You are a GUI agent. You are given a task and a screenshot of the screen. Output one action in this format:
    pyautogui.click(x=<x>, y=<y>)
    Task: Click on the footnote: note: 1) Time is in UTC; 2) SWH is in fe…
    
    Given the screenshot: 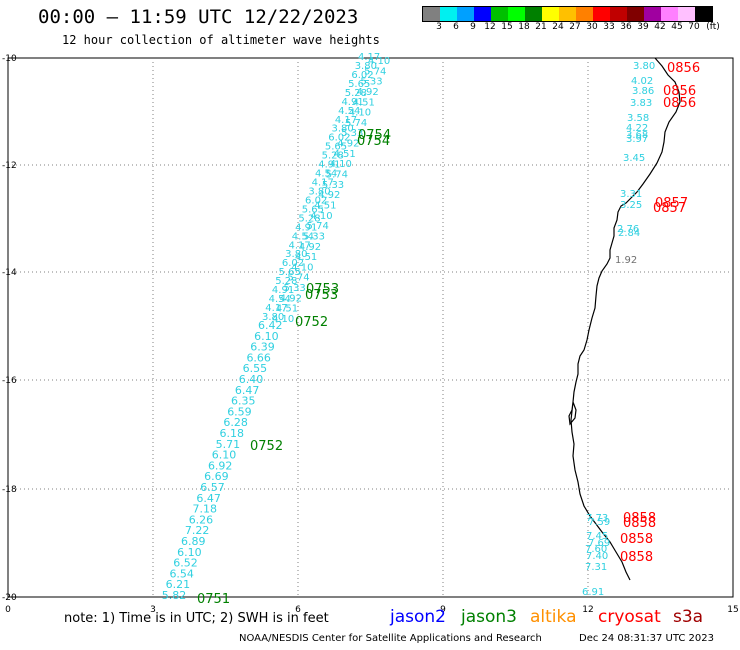 What is the action you would take?
    pyautogui.click(x=196, y=618)
    